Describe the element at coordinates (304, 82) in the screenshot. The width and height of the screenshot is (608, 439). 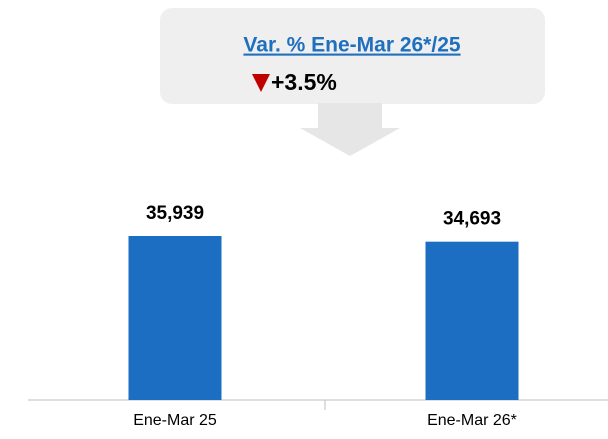
I see `callout-value: +3.5%` at that location.